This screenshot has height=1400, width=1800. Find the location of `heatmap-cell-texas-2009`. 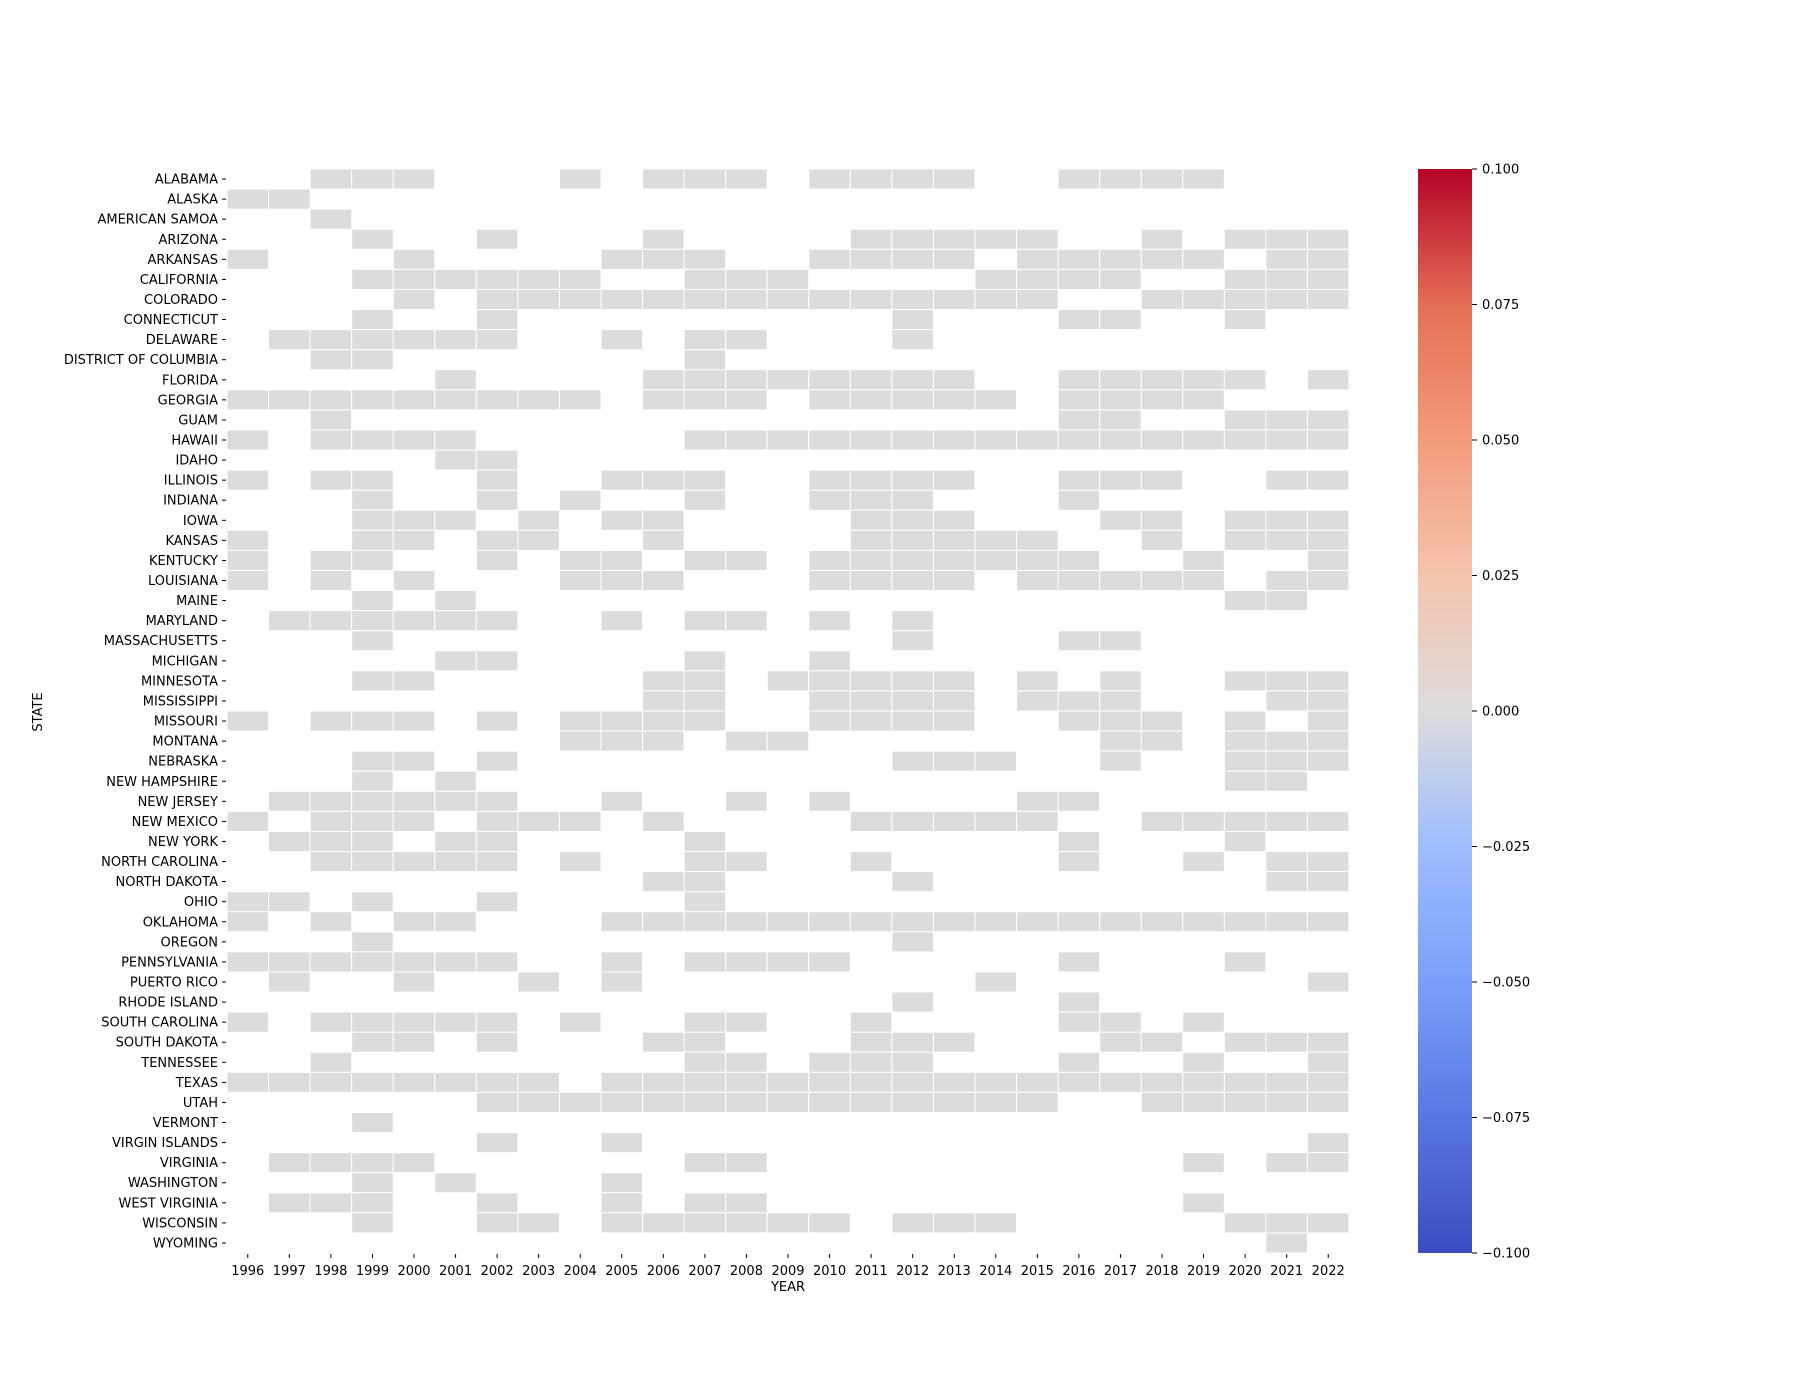

heatmap-cell-texas-2009 is located at coordinates (788, 1082).